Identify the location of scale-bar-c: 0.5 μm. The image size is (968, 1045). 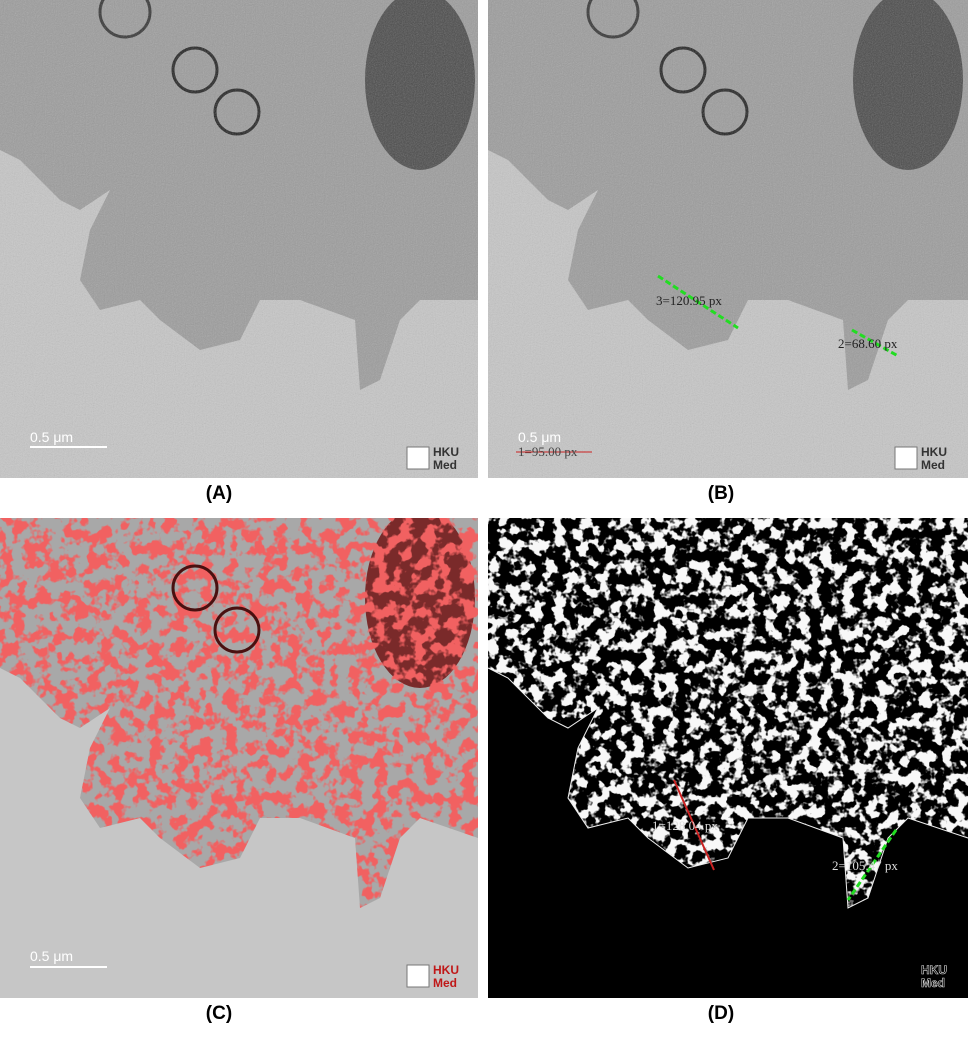
(68, 958).